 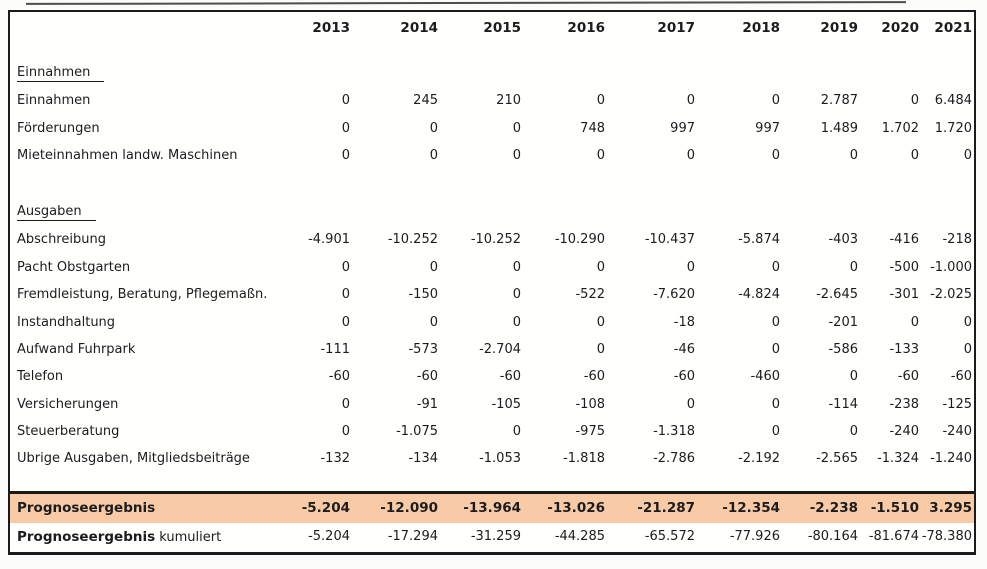 What do you see at coordinates (843, 322) in the screenshot?
I see `value-cell: -201` at bounding box center [843, 322].